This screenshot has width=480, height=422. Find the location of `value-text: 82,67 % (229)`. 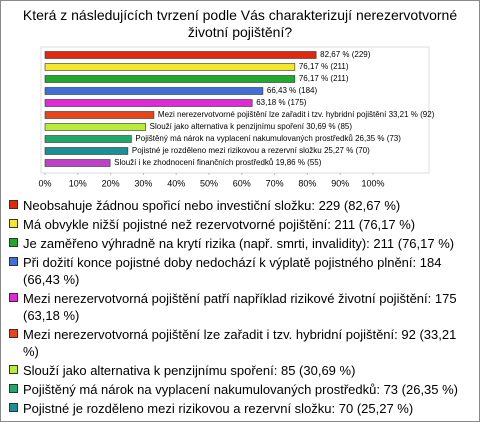

value-text: 82,67 % (229) is located at coordinates (345, 54).